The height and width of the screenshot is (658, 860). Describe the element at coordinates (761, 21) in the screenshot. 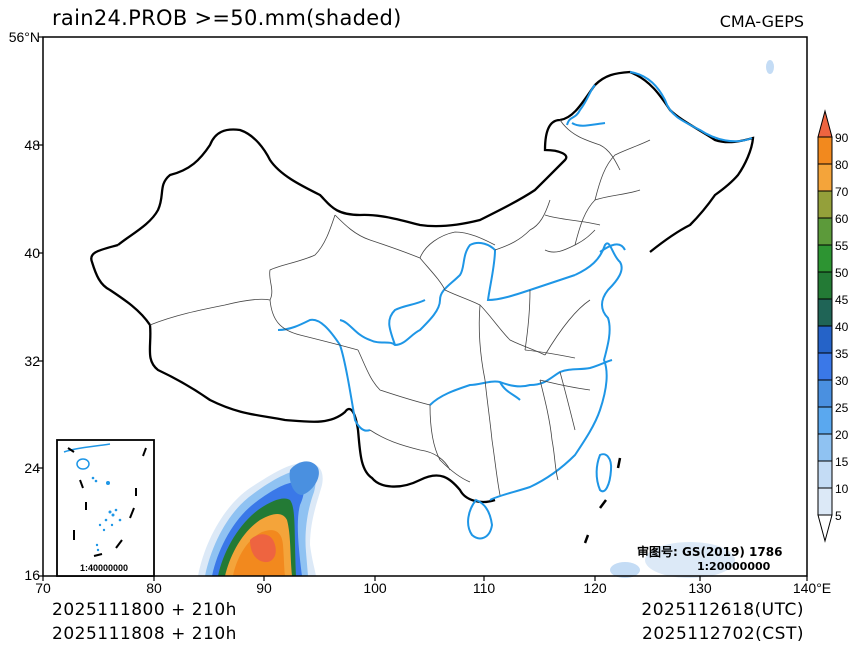

I see `model-source-label: CMA-GEPS` at that location.